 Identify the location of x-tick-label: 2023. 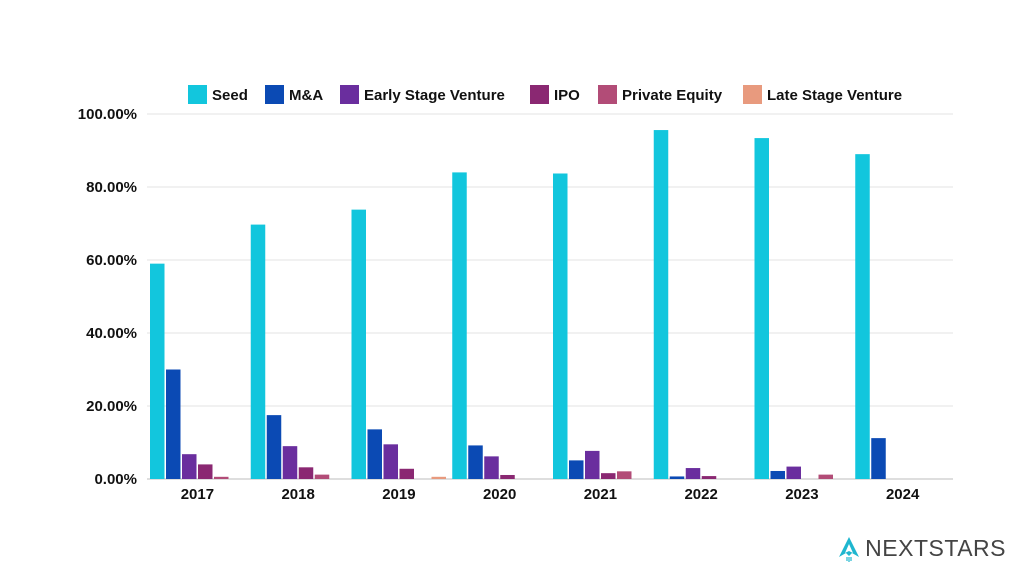
(801, 494).